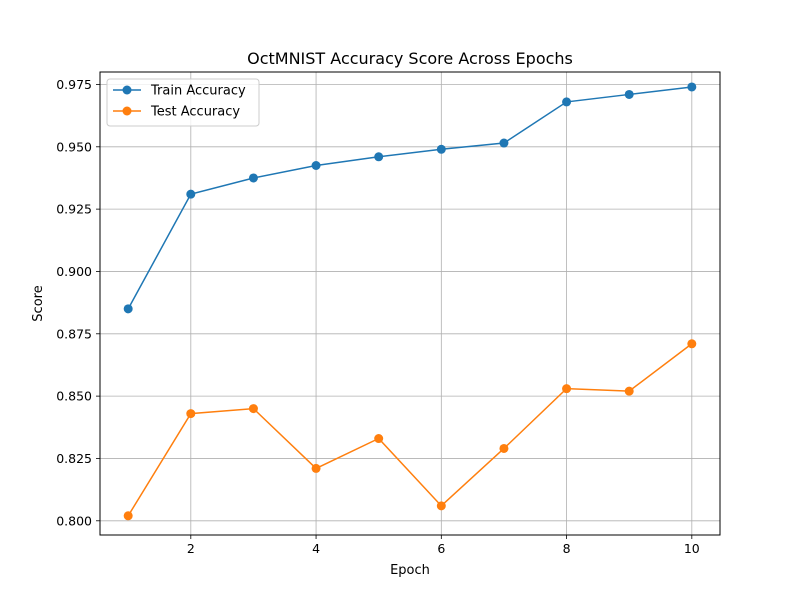 This screenshot has width=800, height=600. I want to click on y-tick-label: 0.825, so click(74, 458).